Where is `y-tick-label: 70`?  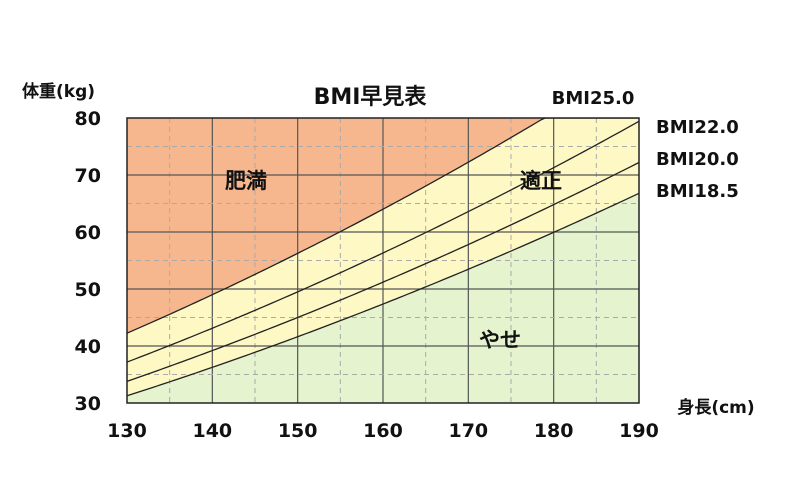 y-tick-label: 70 is located at coordinates (88, 176).